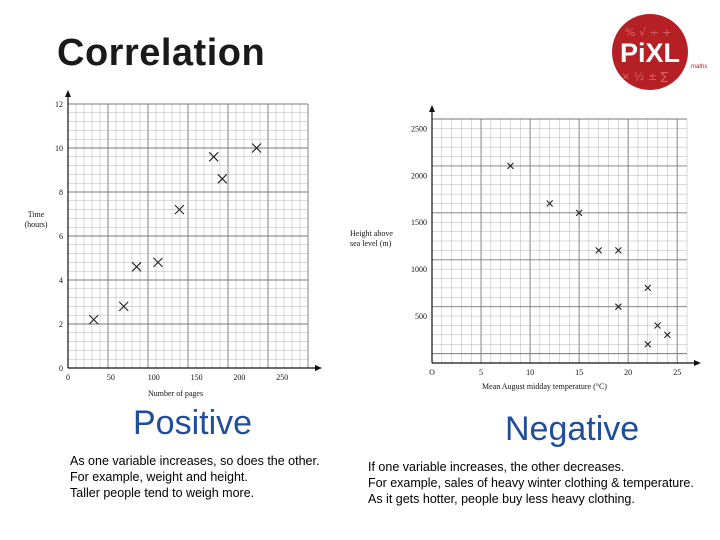 The image size is (720, 540). What do you see at coordinates (421, 316) in the screenshot?
I see `negative-y-tick-label: 500` at bounding box center [421, 316].